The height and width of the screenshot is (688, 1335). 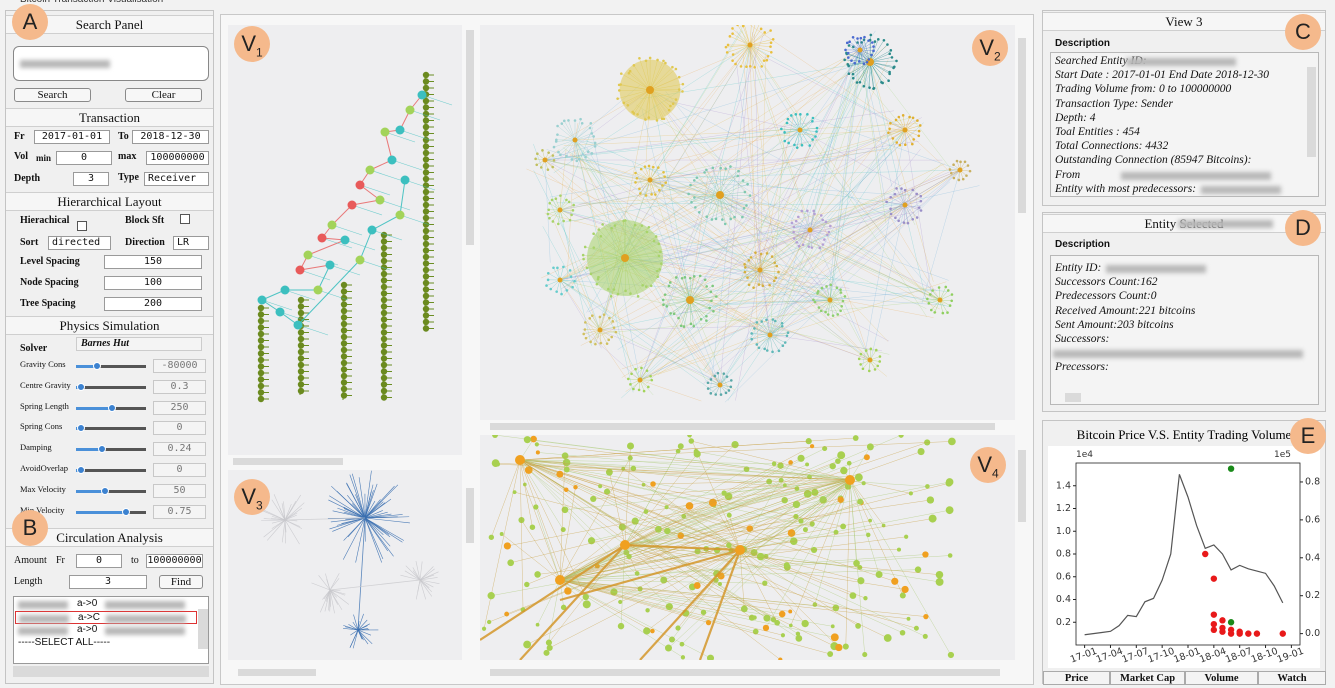 I want to click on min-input: 0, so click(x=84, y=158).